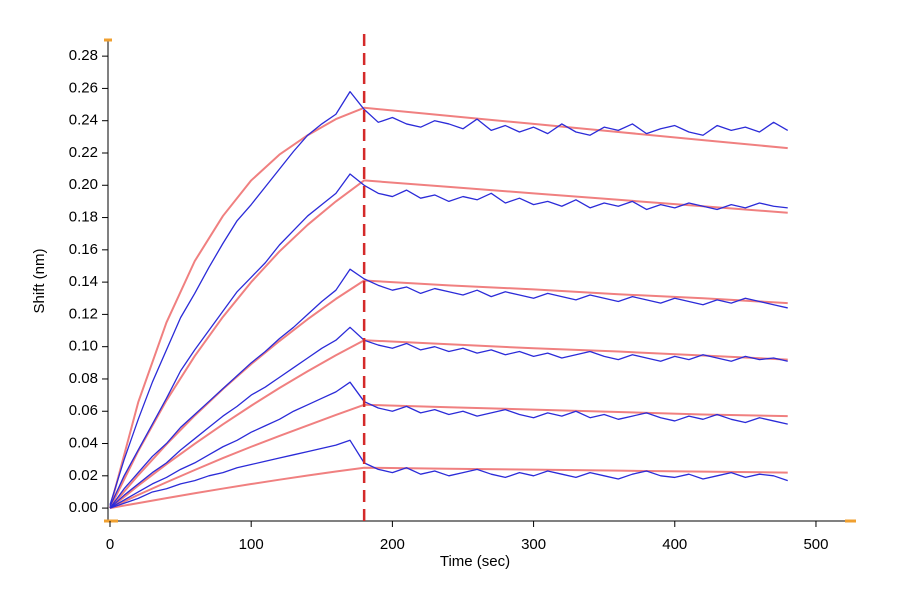 Image resolution: width=900 pixels, height=600 pixels. I want to click on x-axis-label: Time (sec), so click(475, 561).